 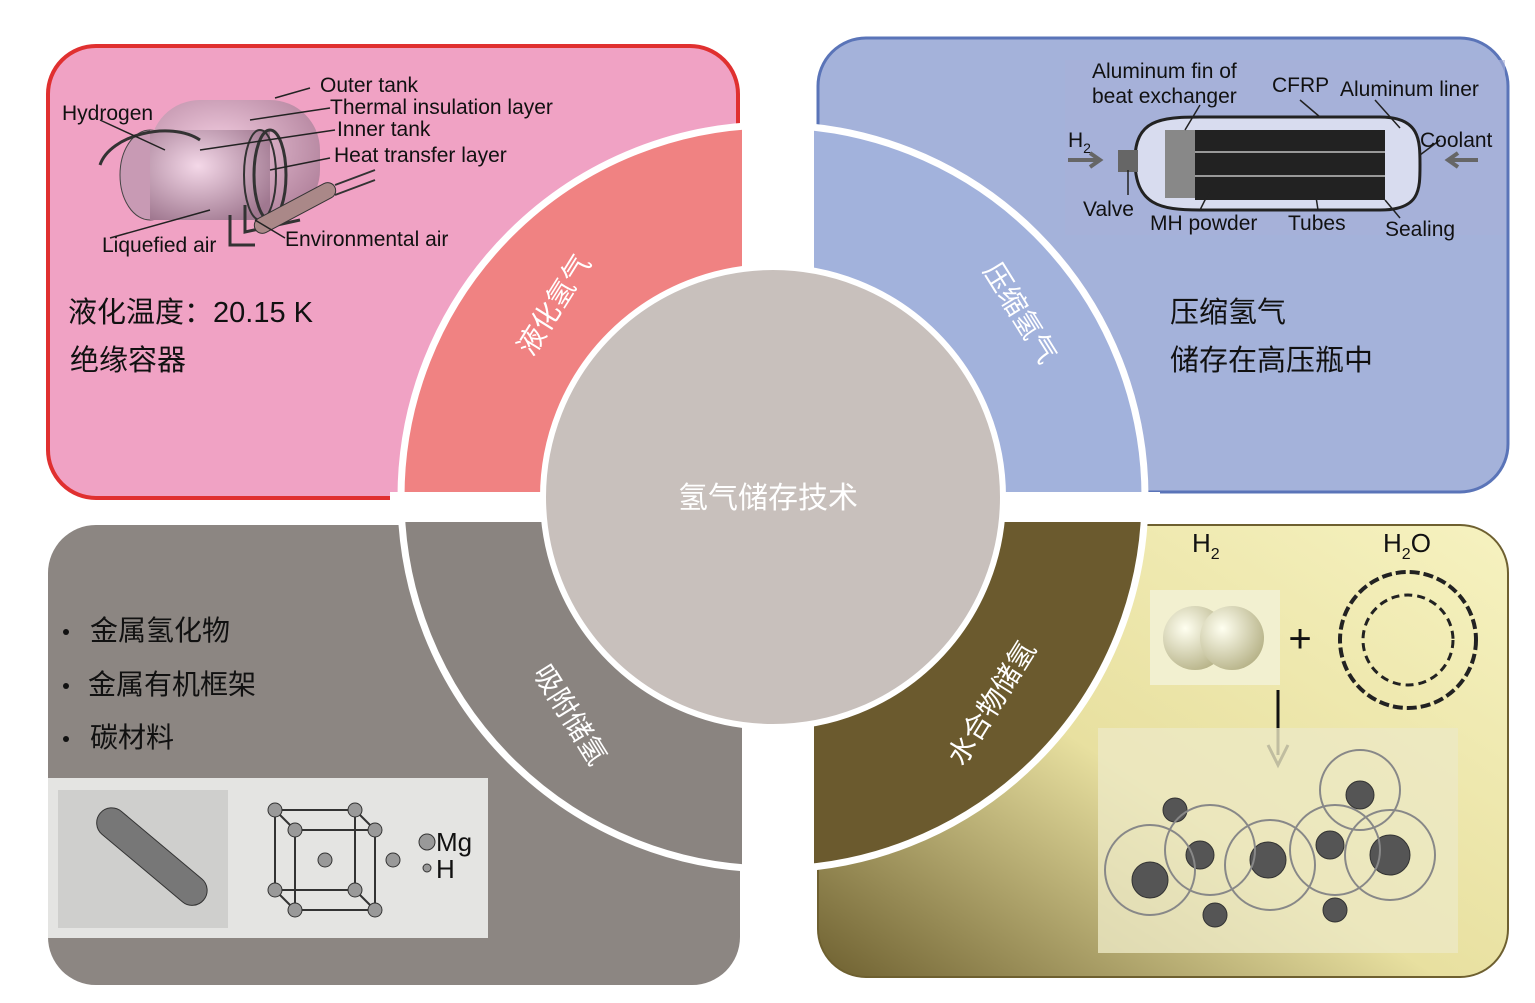 What do you see at coordinates (237, 167) in the screenshot?
I see `liquid-tank-illustration` at bounding box center [237, 167].